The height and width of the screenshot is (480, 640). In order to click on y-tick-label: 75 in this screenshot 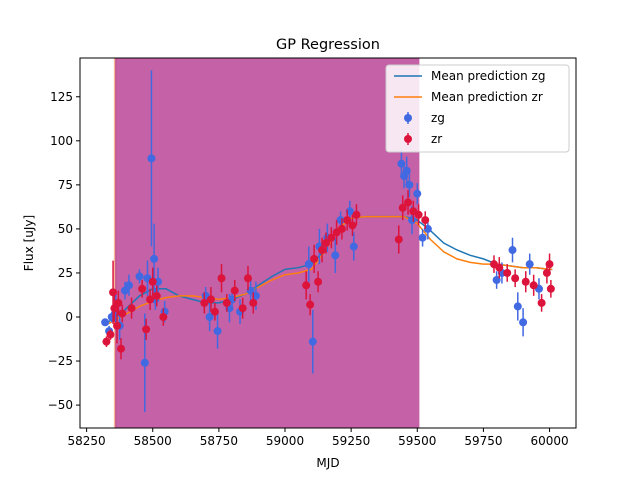, I will do `click(65, 185)`.